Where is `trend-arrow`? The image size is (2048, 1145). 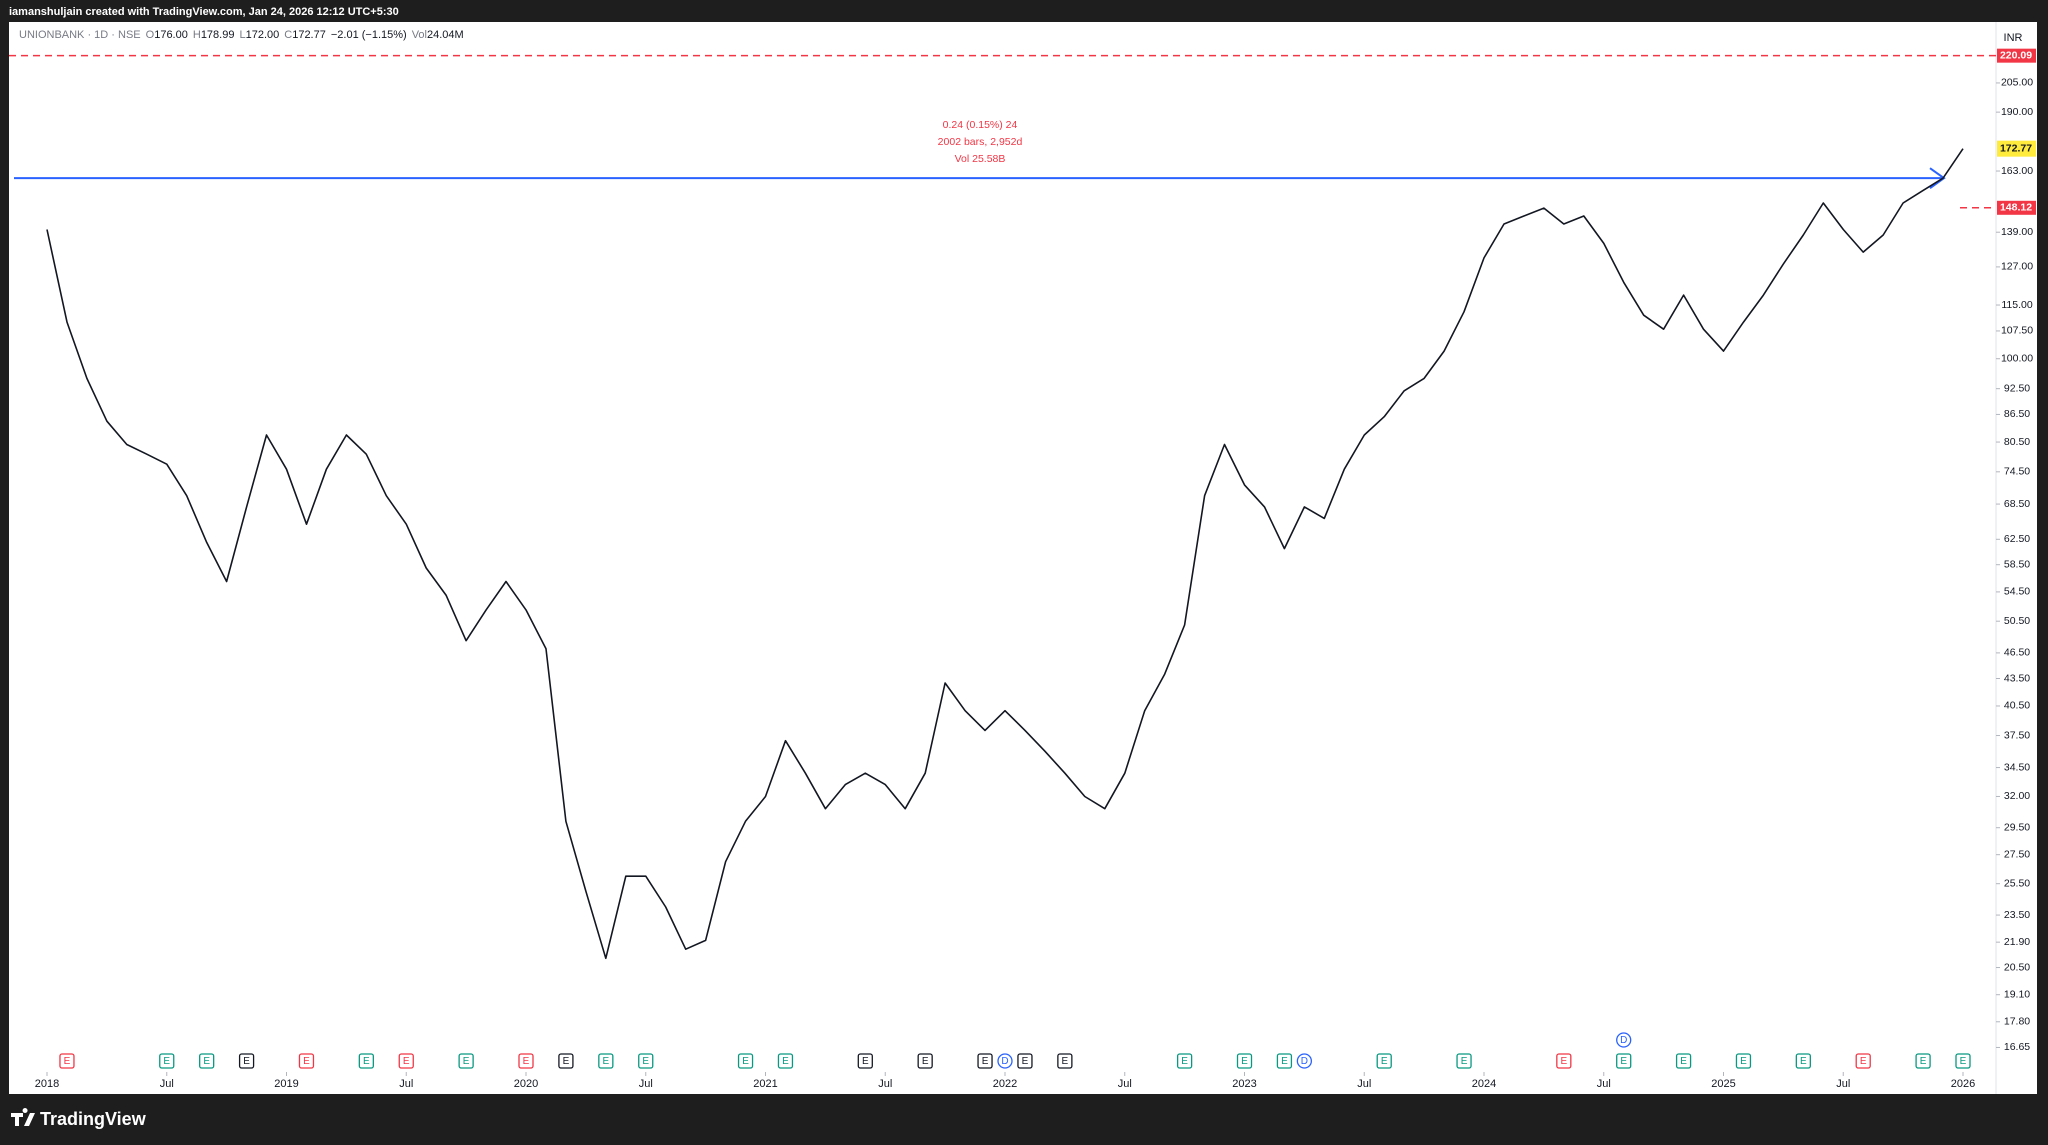 trend-arrow is located at coordinates (1937, 178).